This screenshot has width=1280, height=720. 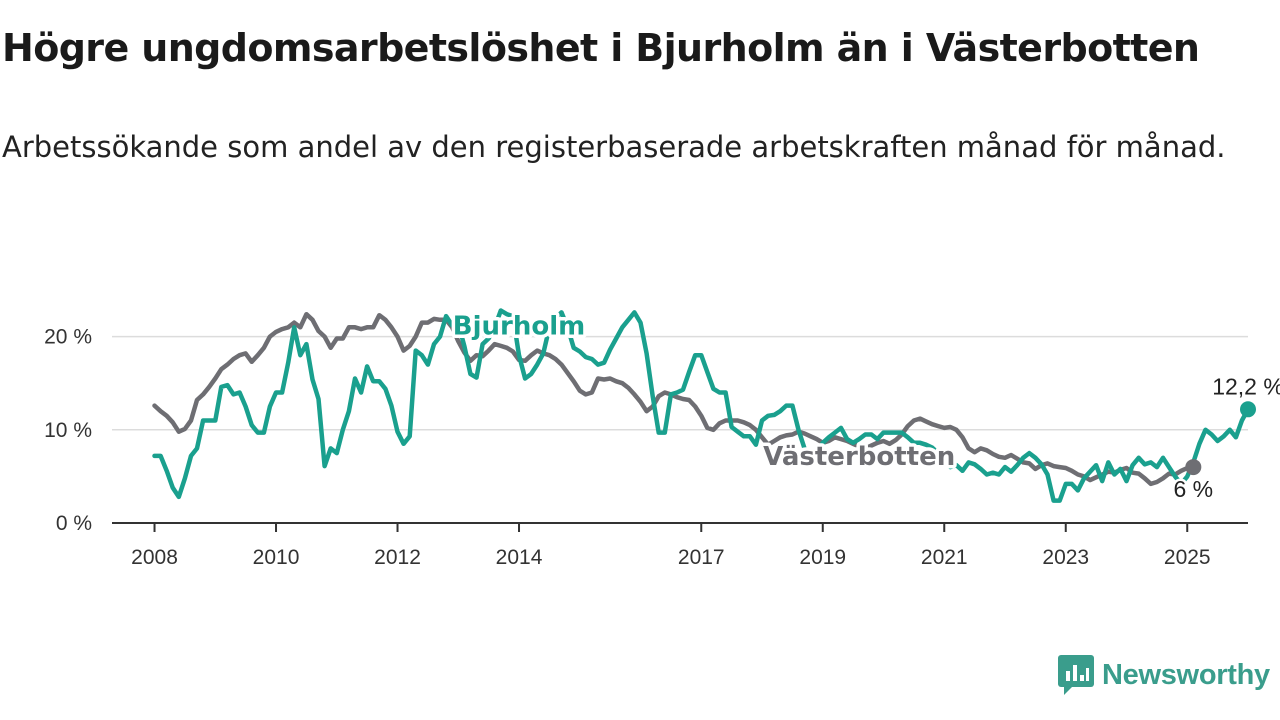 I want to click on x-tick-label: 2014, so click(x=519, y=557).